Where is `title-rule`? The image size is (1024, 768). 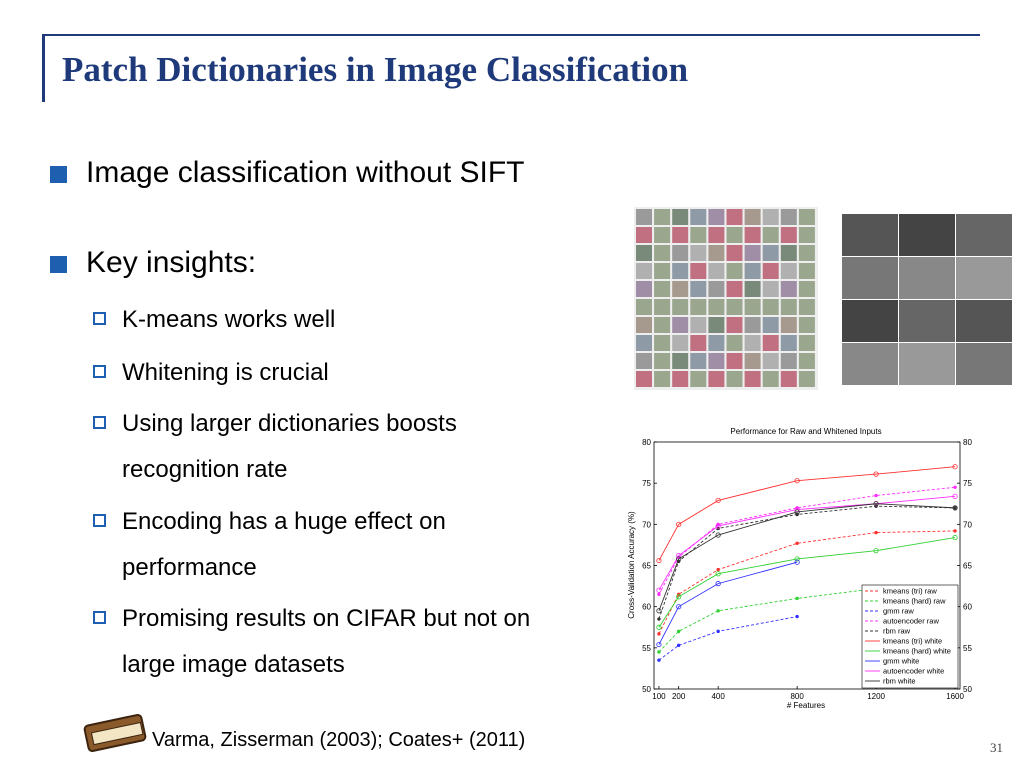
title-rule is located at coordinates (511, 35).